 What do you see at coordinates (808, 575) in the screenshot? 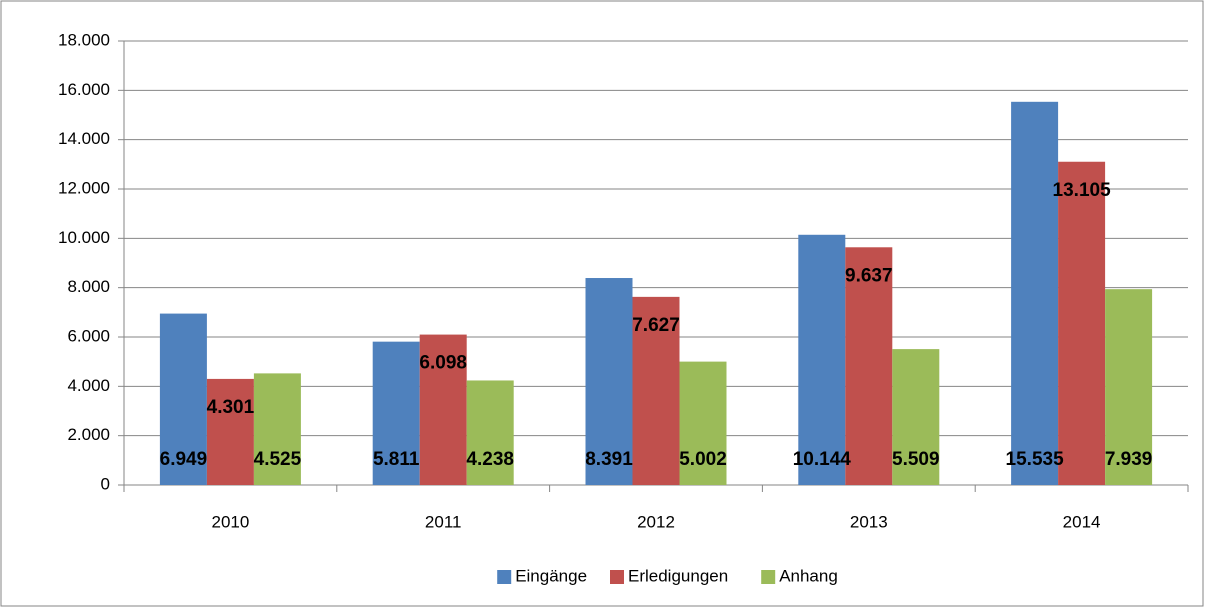
I see `legend-label: Anhang` at bounding box center [808, 575].